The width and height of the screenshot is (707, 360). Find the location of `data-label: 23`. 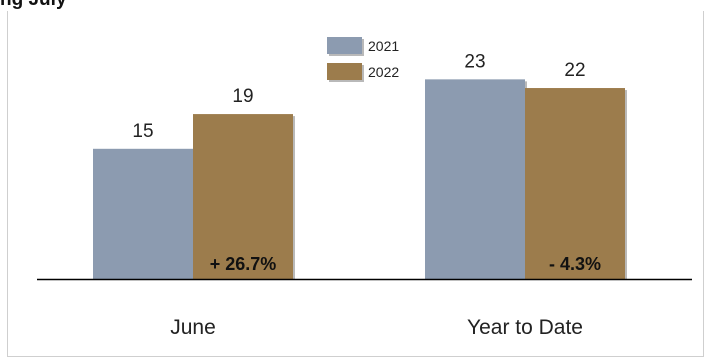

data-label: 23 is located at coordinates (474, 61).